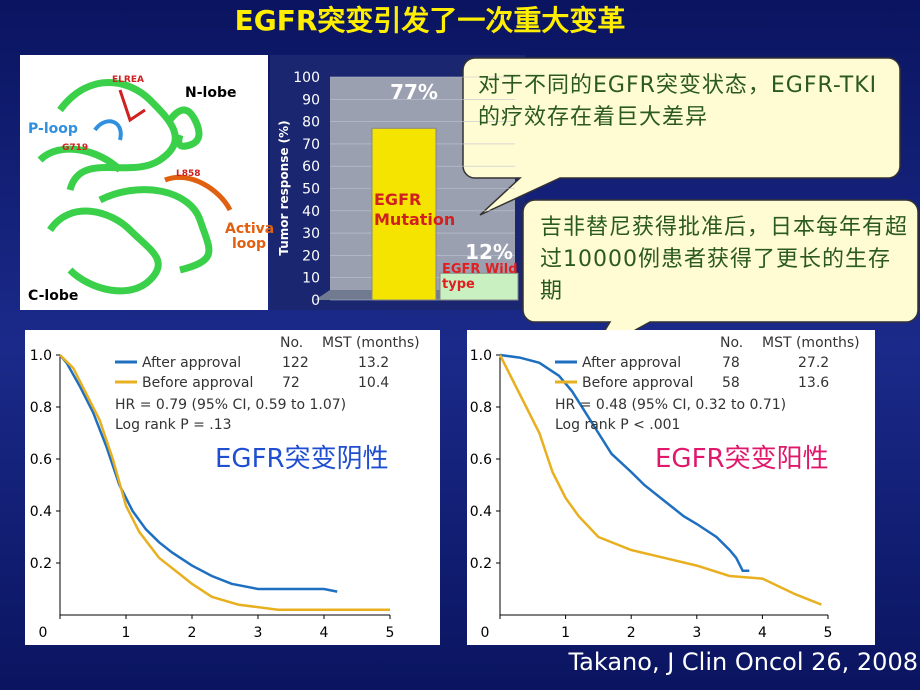 The width and height of the screenshot is (920, 690). Describe the element at coordinates (681, 136) in the screenshot. I see `callout-bubble` at that location.